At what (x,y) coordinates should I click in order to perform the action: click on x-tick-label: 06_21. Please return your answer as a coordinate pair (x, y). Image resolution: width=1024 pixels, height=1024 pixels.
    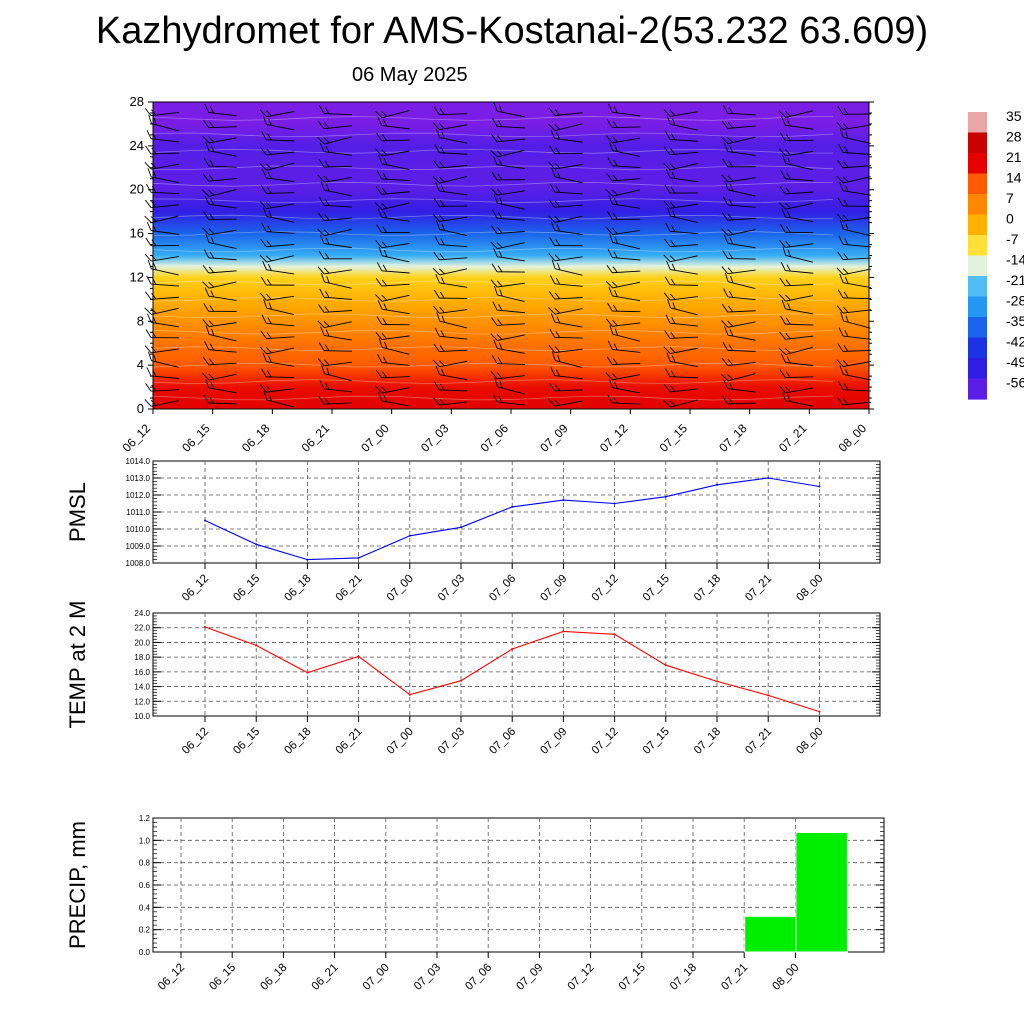
    Looking at the image, I should click on (349, 588).